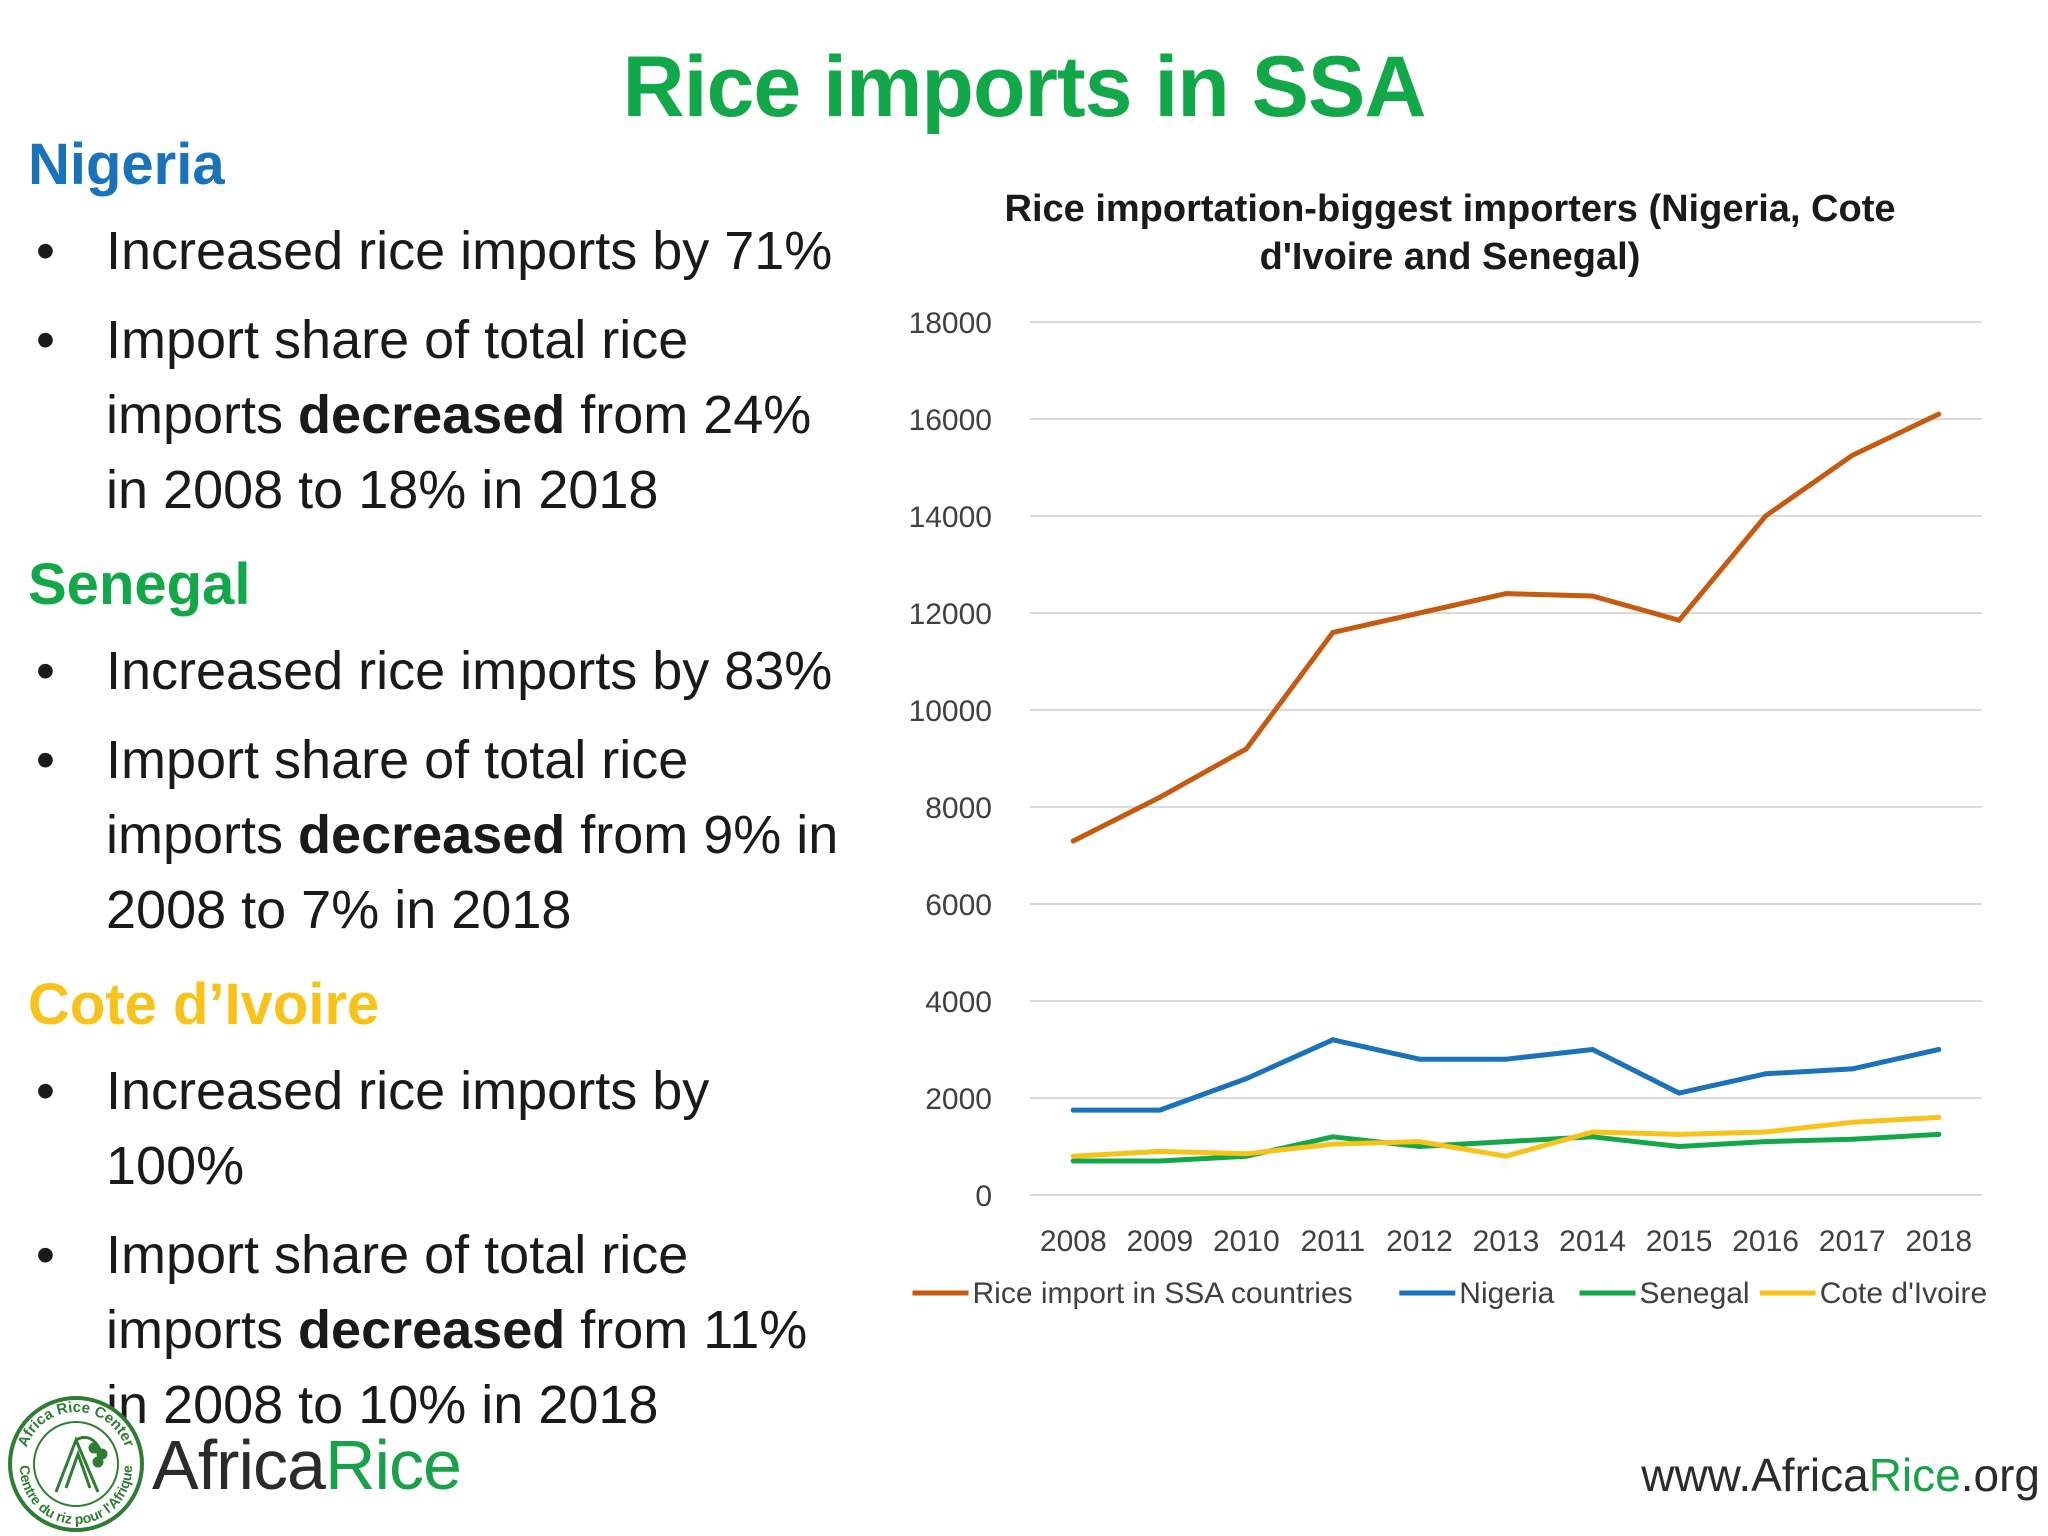 This screenshot has height=1536, width=2048. I want to click on x-tick-label: 2008, so click(1073, 1241).